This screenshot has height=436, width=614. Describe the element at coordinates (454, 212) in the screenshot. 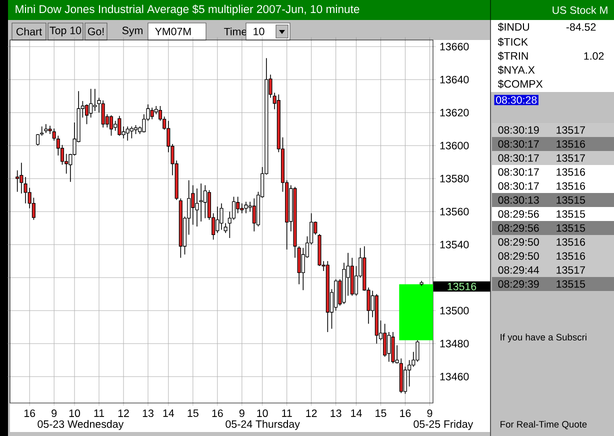

I see `y-tick-label: 13560` at that location.